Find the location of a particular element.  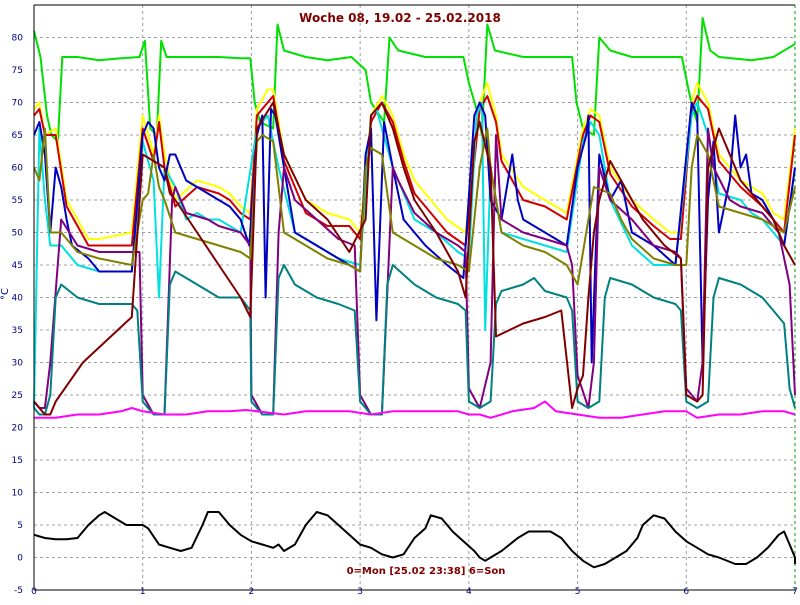

y-tick-label: 60 is located at coordinates (18, 169).